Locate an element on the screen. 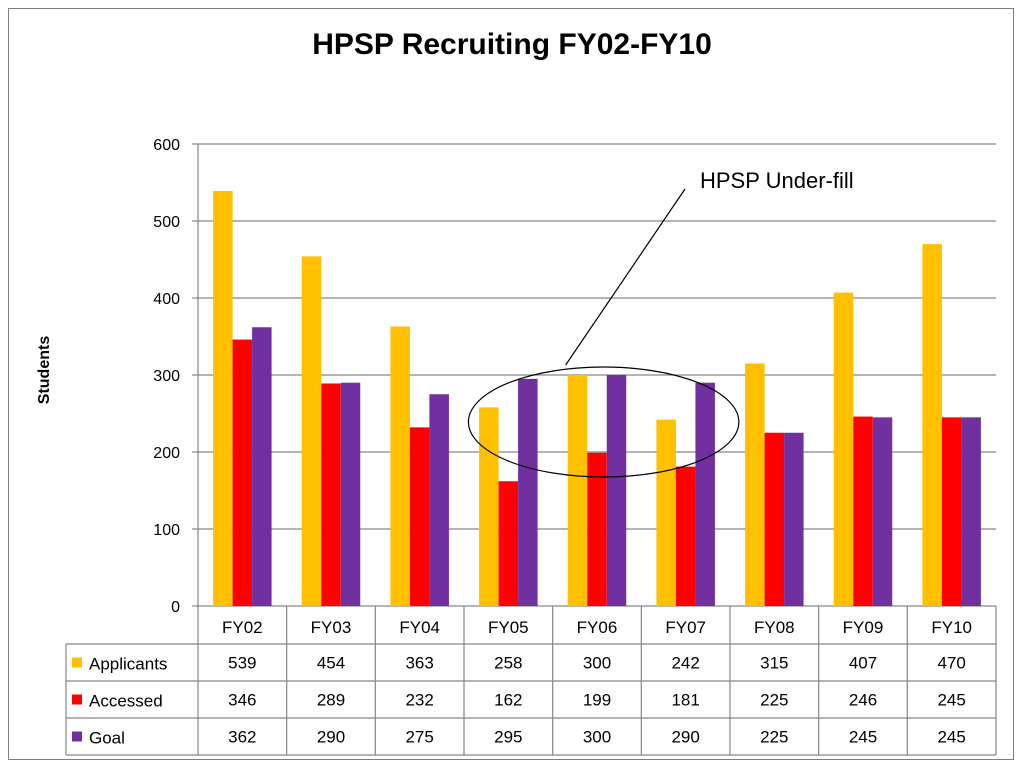 The height and width of the screenshot is (768, 1024). y-tick-label: 600 is located at coordinates (166, 145).